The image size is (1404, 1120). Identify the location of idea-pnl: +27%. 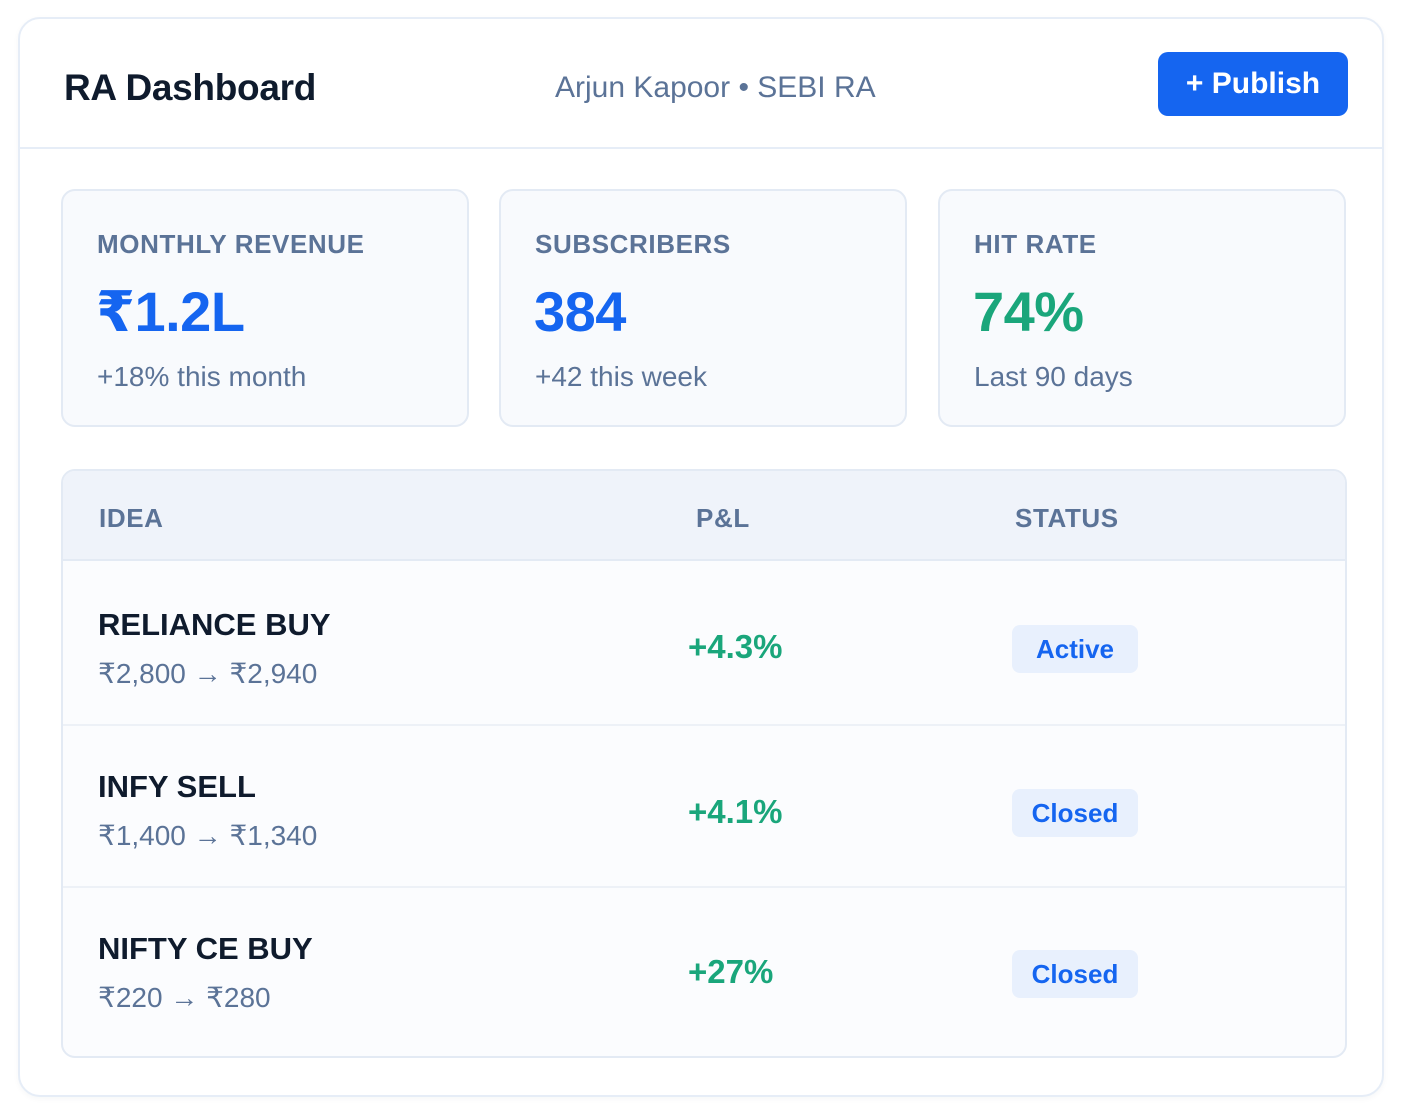
(731, 971).